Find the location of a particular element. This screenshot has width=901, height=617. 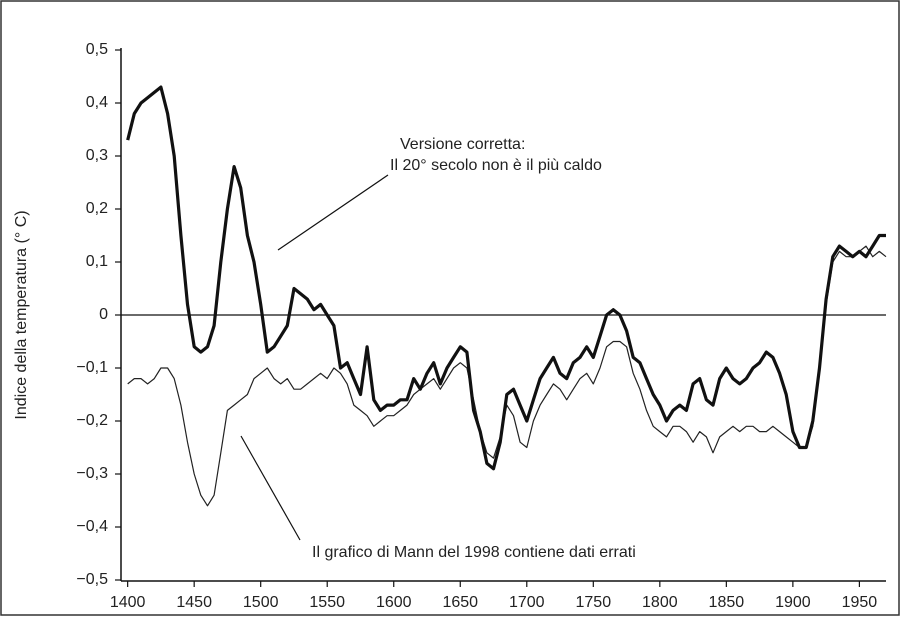

y-tick-label: 0,1 is located at coordinates (97, 261).